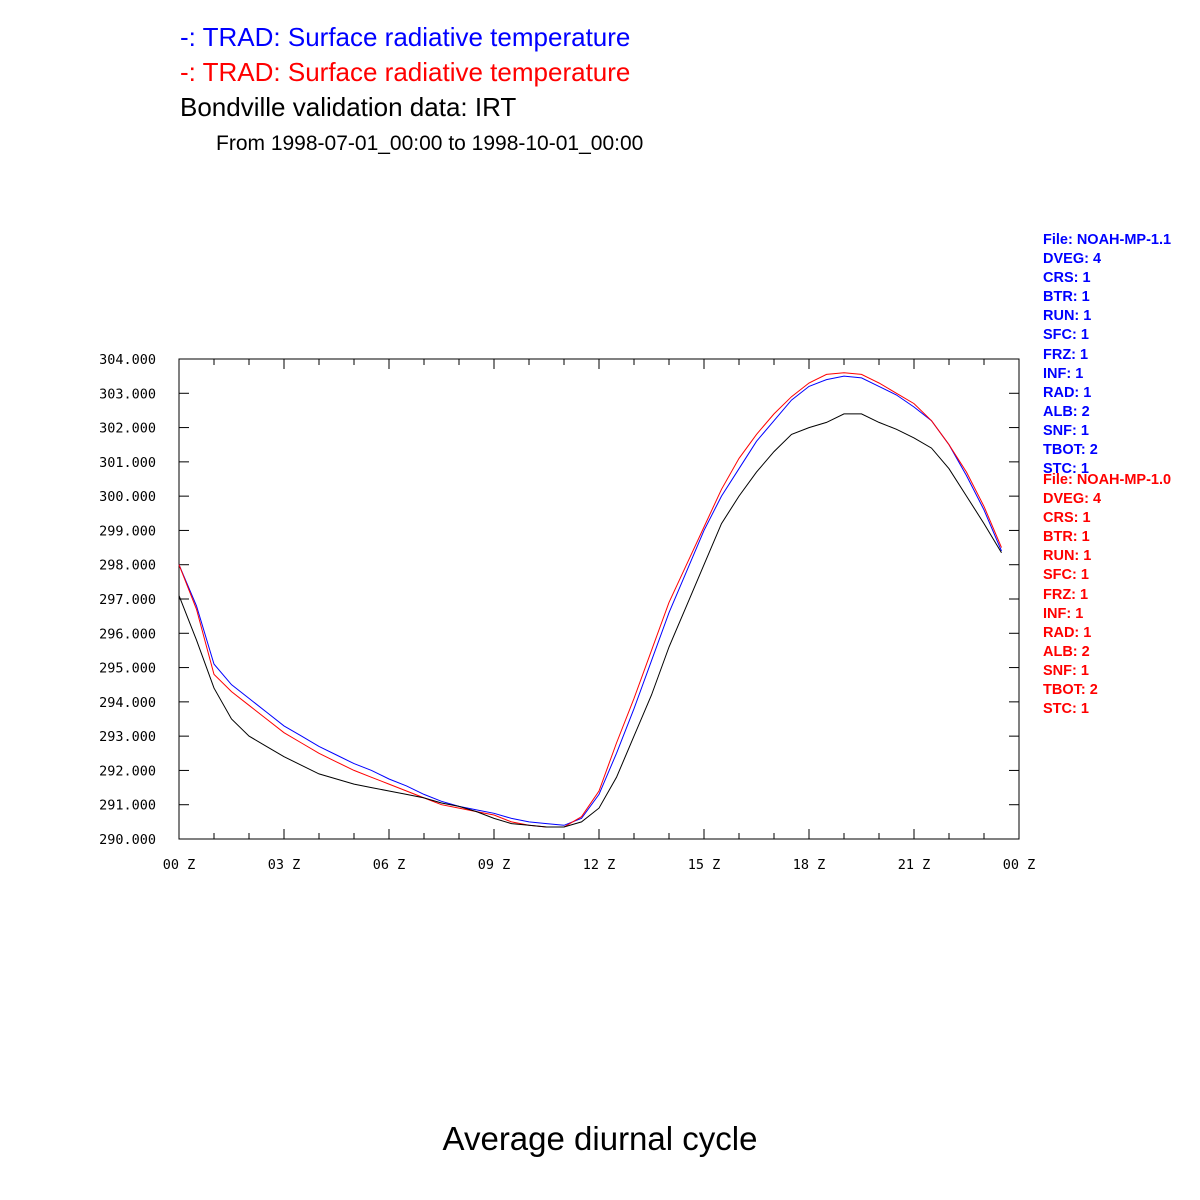 This screenshot has height=1200, width=1200. I want to click on x-tick-label: 12 Z, so click(599, 865).